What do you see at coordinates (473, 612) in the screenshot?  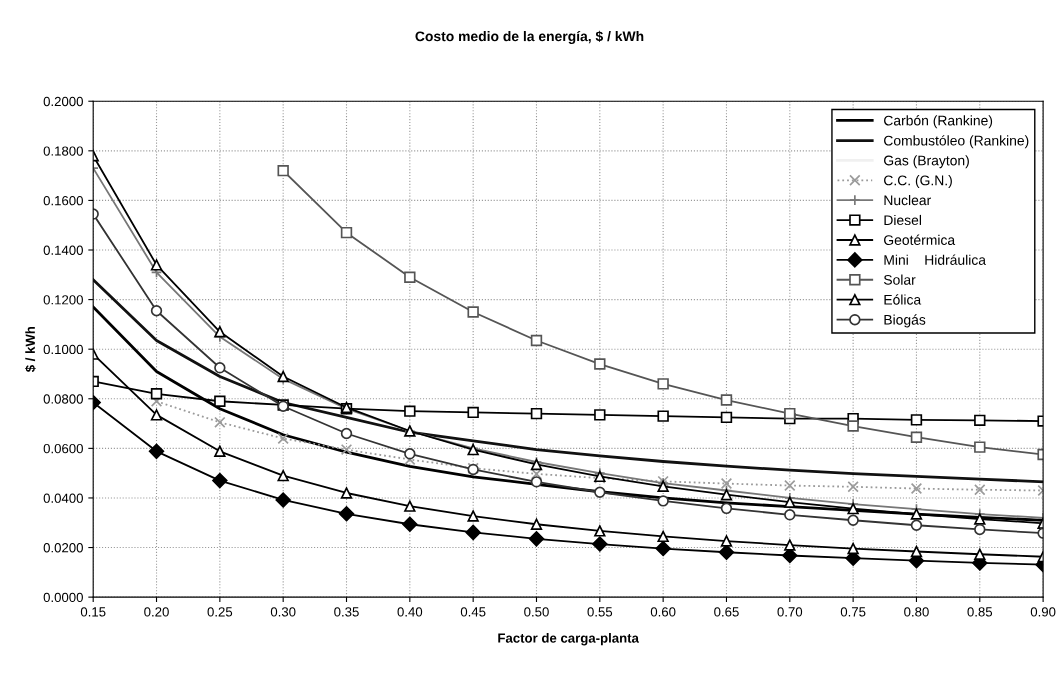 I see `x-tick-label: 0.45` at bounding box center [473, 612].